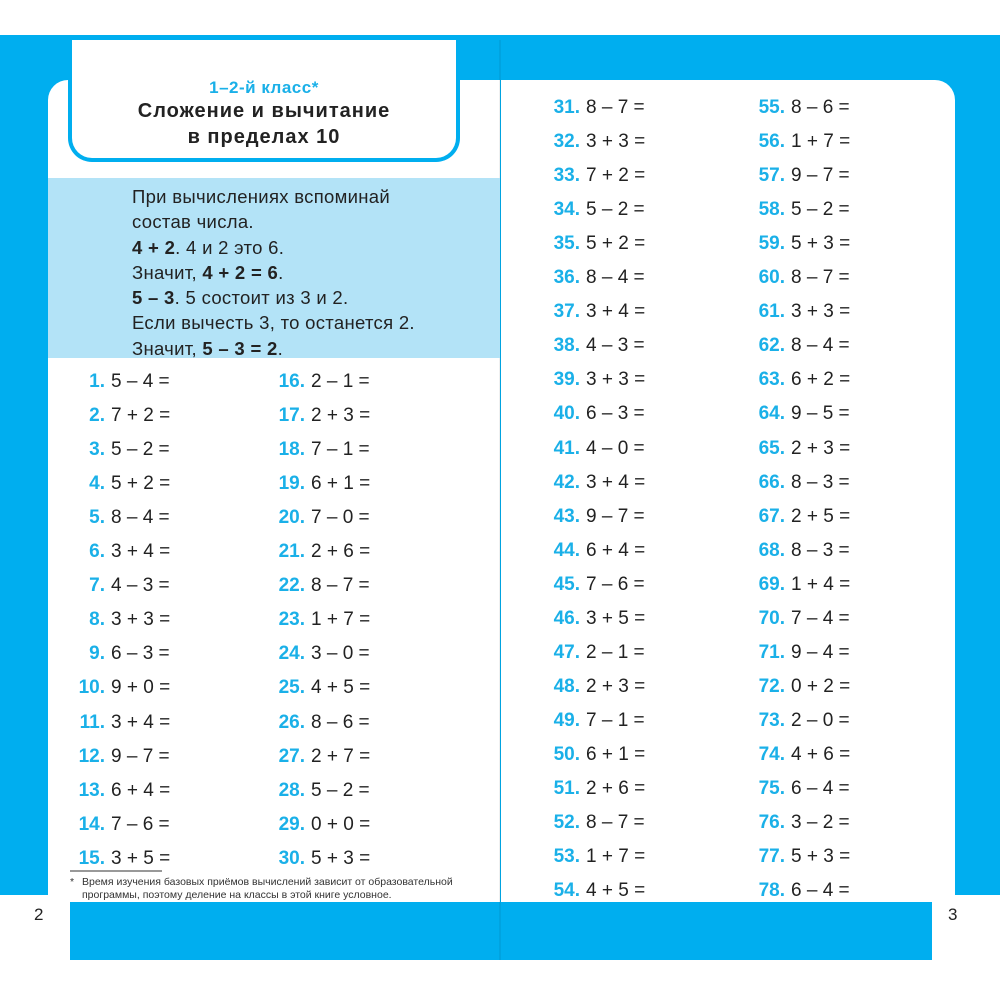  I want to click on exercise-item: 31. 8 – 7 =, so click(587, 108).